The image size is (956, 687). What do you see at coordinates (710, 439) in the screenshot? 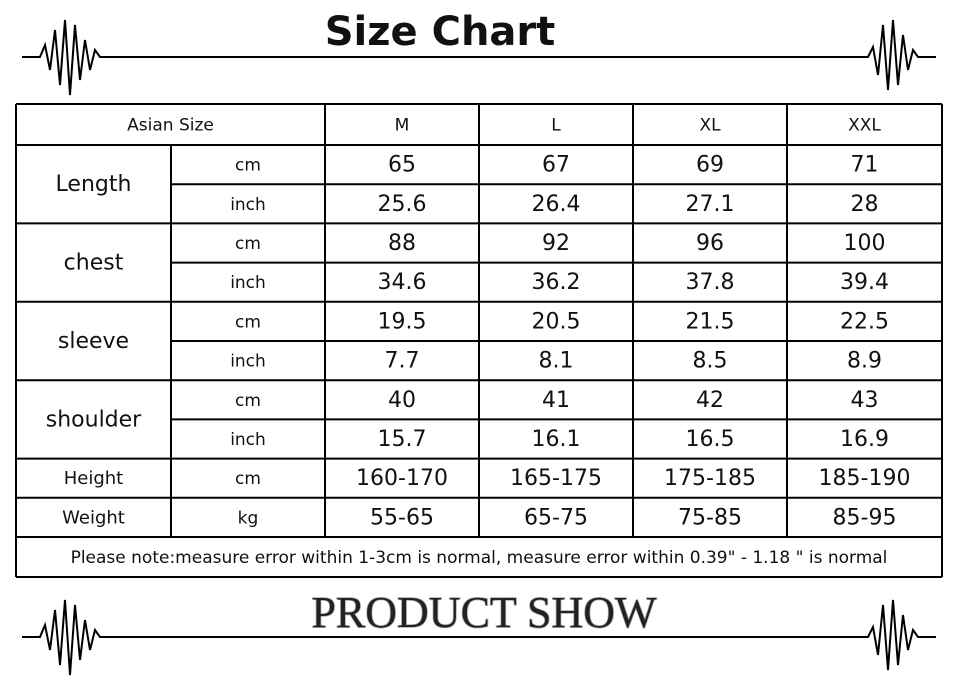
I see `size-value: 16.5` at bounding box center [710, 439].